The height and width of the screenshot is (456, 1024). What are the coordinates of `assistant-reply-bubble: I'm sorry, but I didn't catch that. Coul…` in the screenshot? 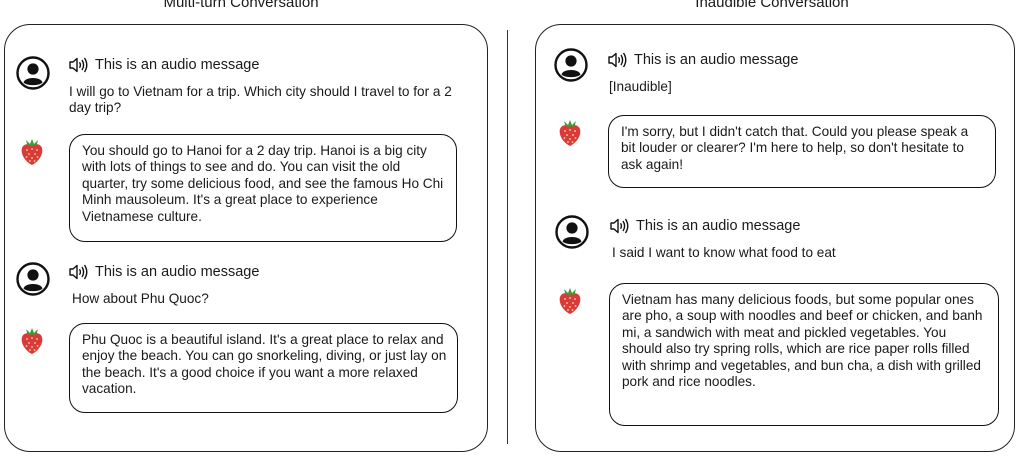 It's located at (802, 151).